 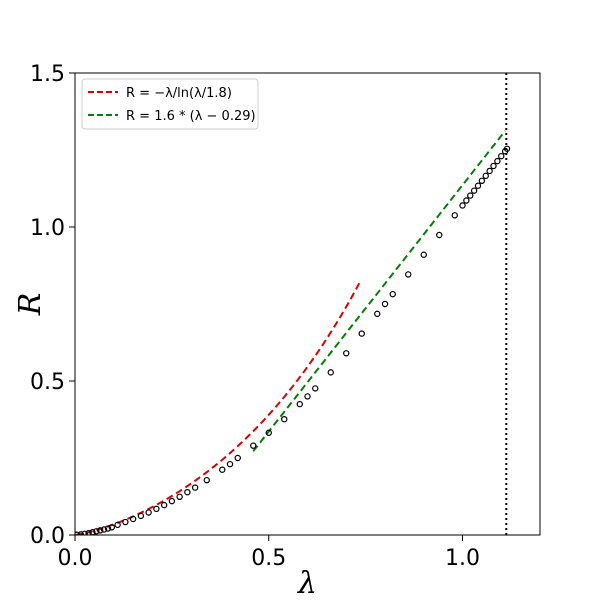 What do you see at coordinates (75, 558) in the screenshot?
I see `x-tick-label: 0.0` at bounding box center [75, 558].